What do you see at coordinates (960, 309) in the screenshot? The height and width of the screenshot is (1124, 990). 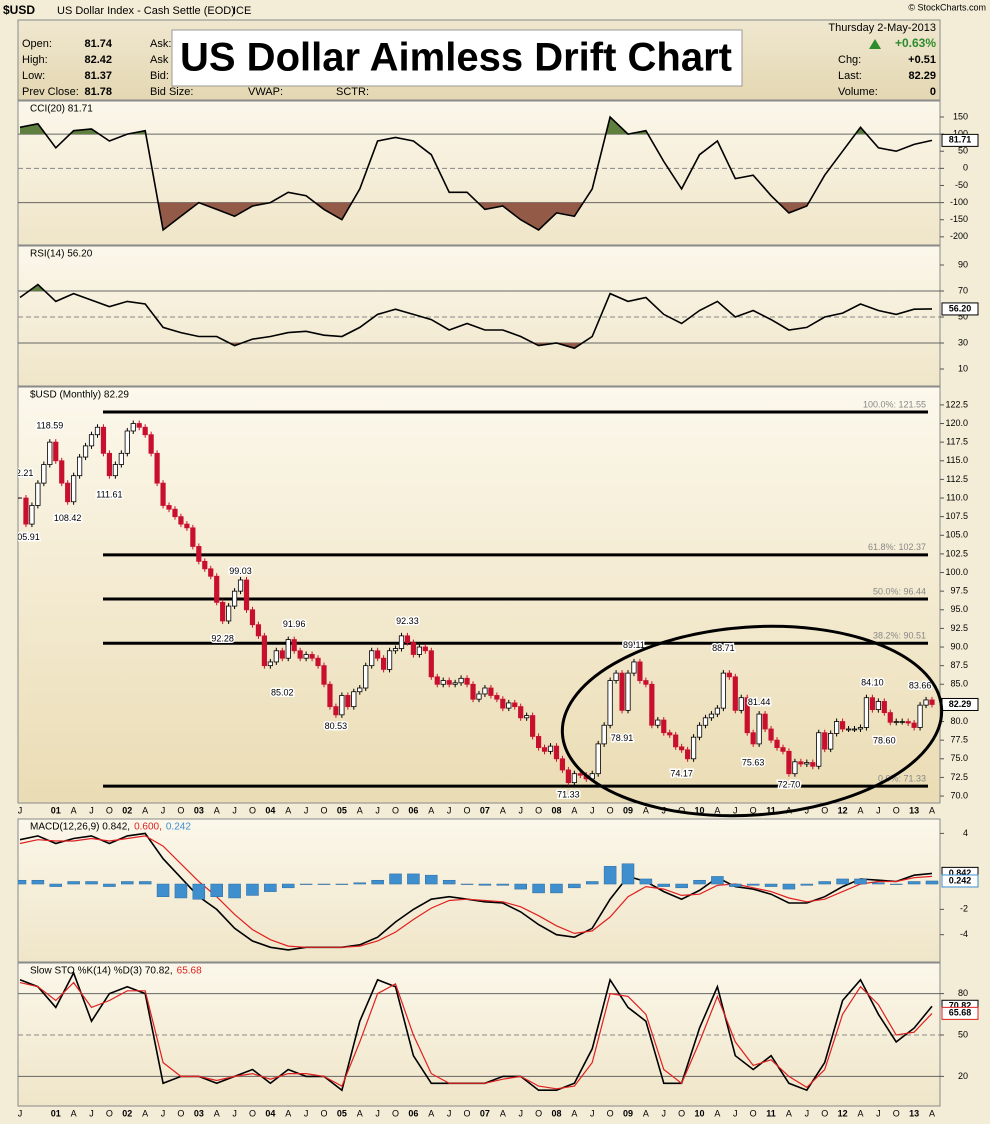 I see `last-value-box` at bounding box center [960, 309].